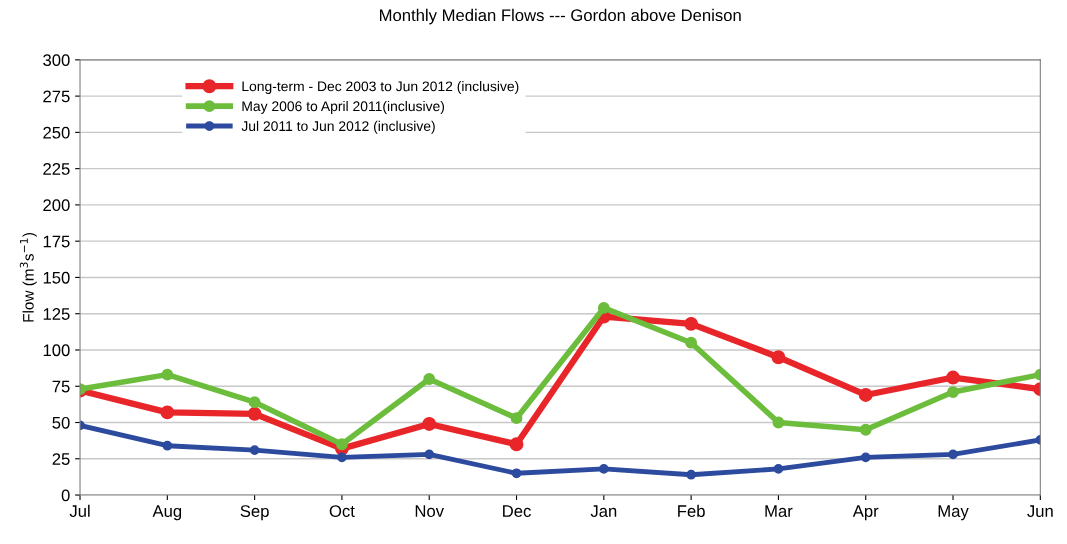 The height and width of the screenshot is (544, 1067). What do you see at coordinates (28, 277) in the screenshot?
I see `y-axis-title: Flow (m$^{3}$s$^{−1}$)` at bounding box center [28, 277].